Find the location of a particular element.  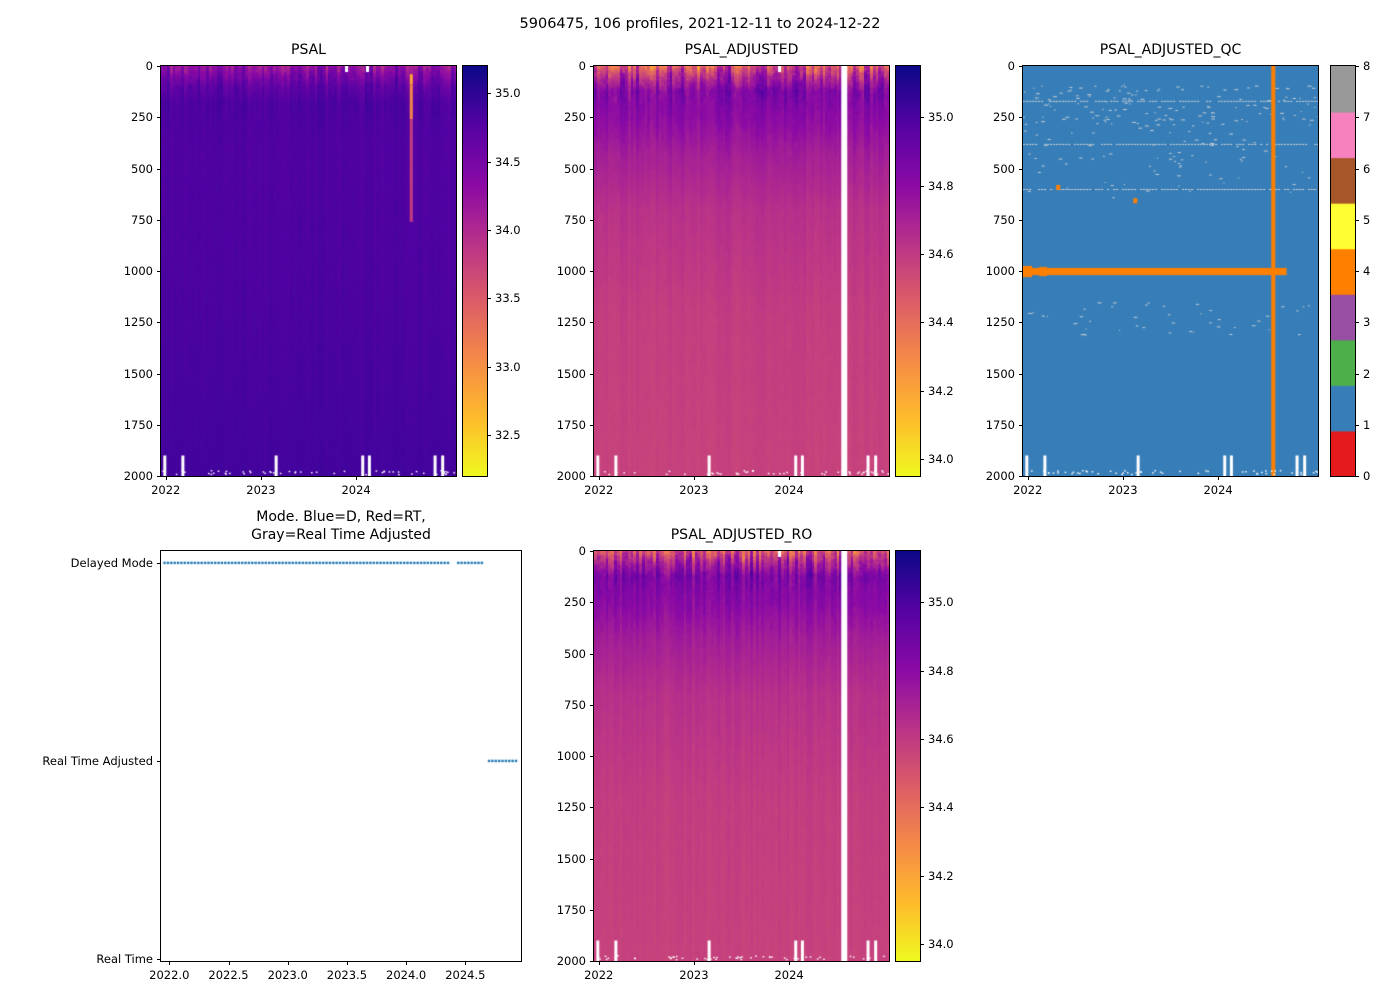

y-tick-label: 750 is located at coordinates (142, 219).